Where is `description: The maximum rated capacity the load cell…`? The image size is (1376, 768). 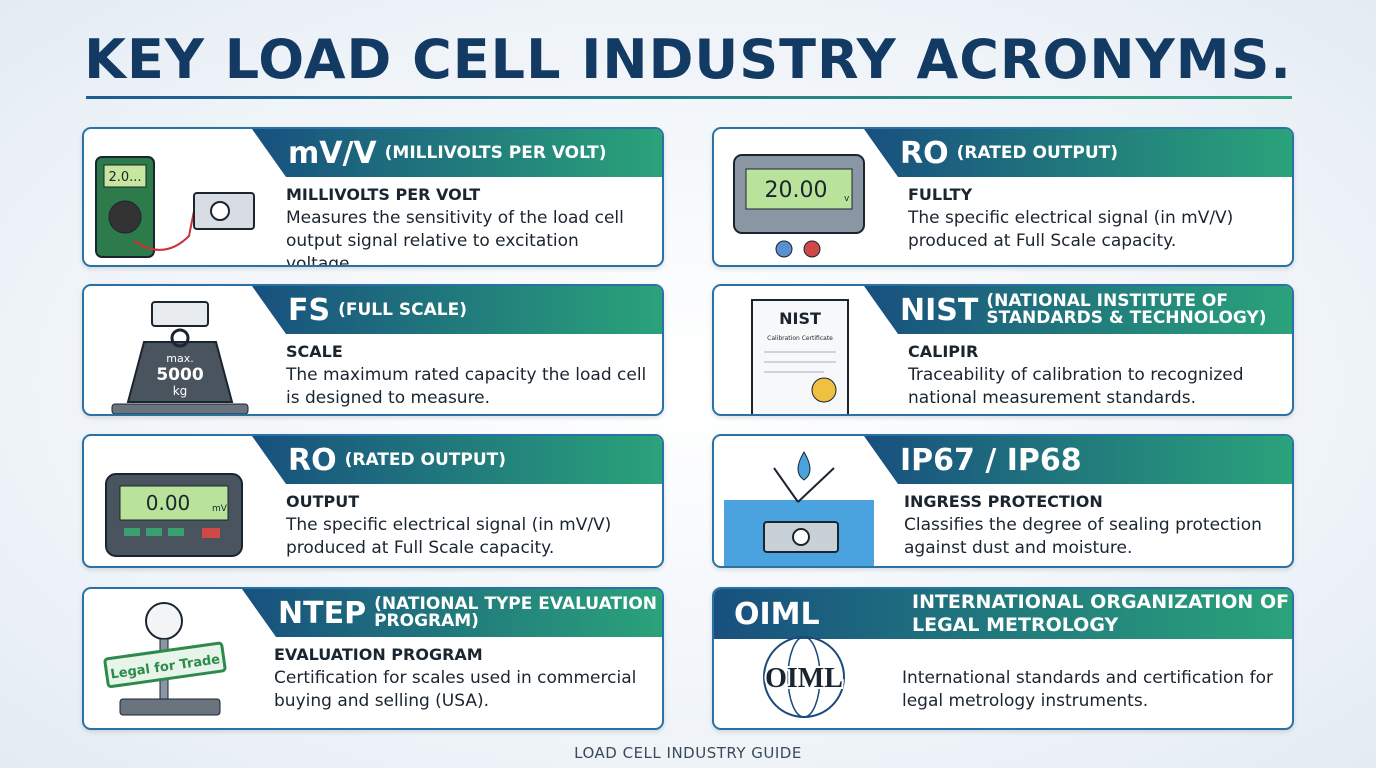
description: The maximum rated capacity the load cell… is located at coordinates (466, 386).